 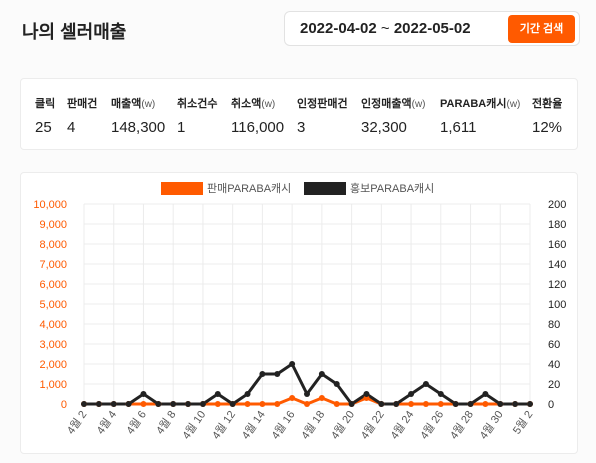 What do you see at coordinates (522, 422) in the screenshot?
I see `x-tick-label: 5월 2` at bounding box center [522, 422].